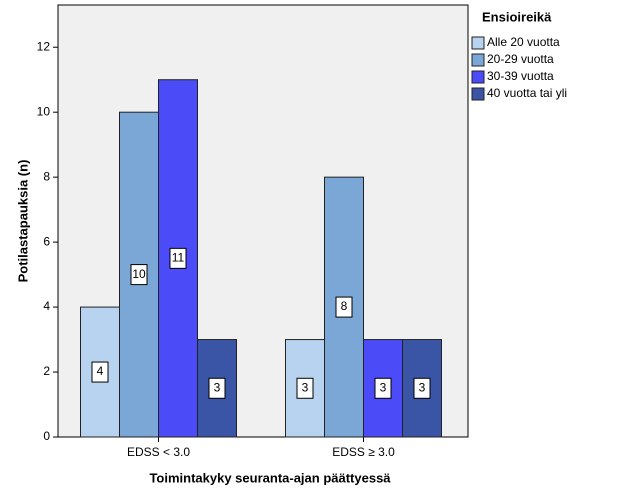 This screenshot has width=626, height=501. What do you see at coordinates (270, 477) in the screenshot?
I see `x-axis-label: Toimintakyky seuranta-ajan päättyessä` at bounding box center [270, 477].